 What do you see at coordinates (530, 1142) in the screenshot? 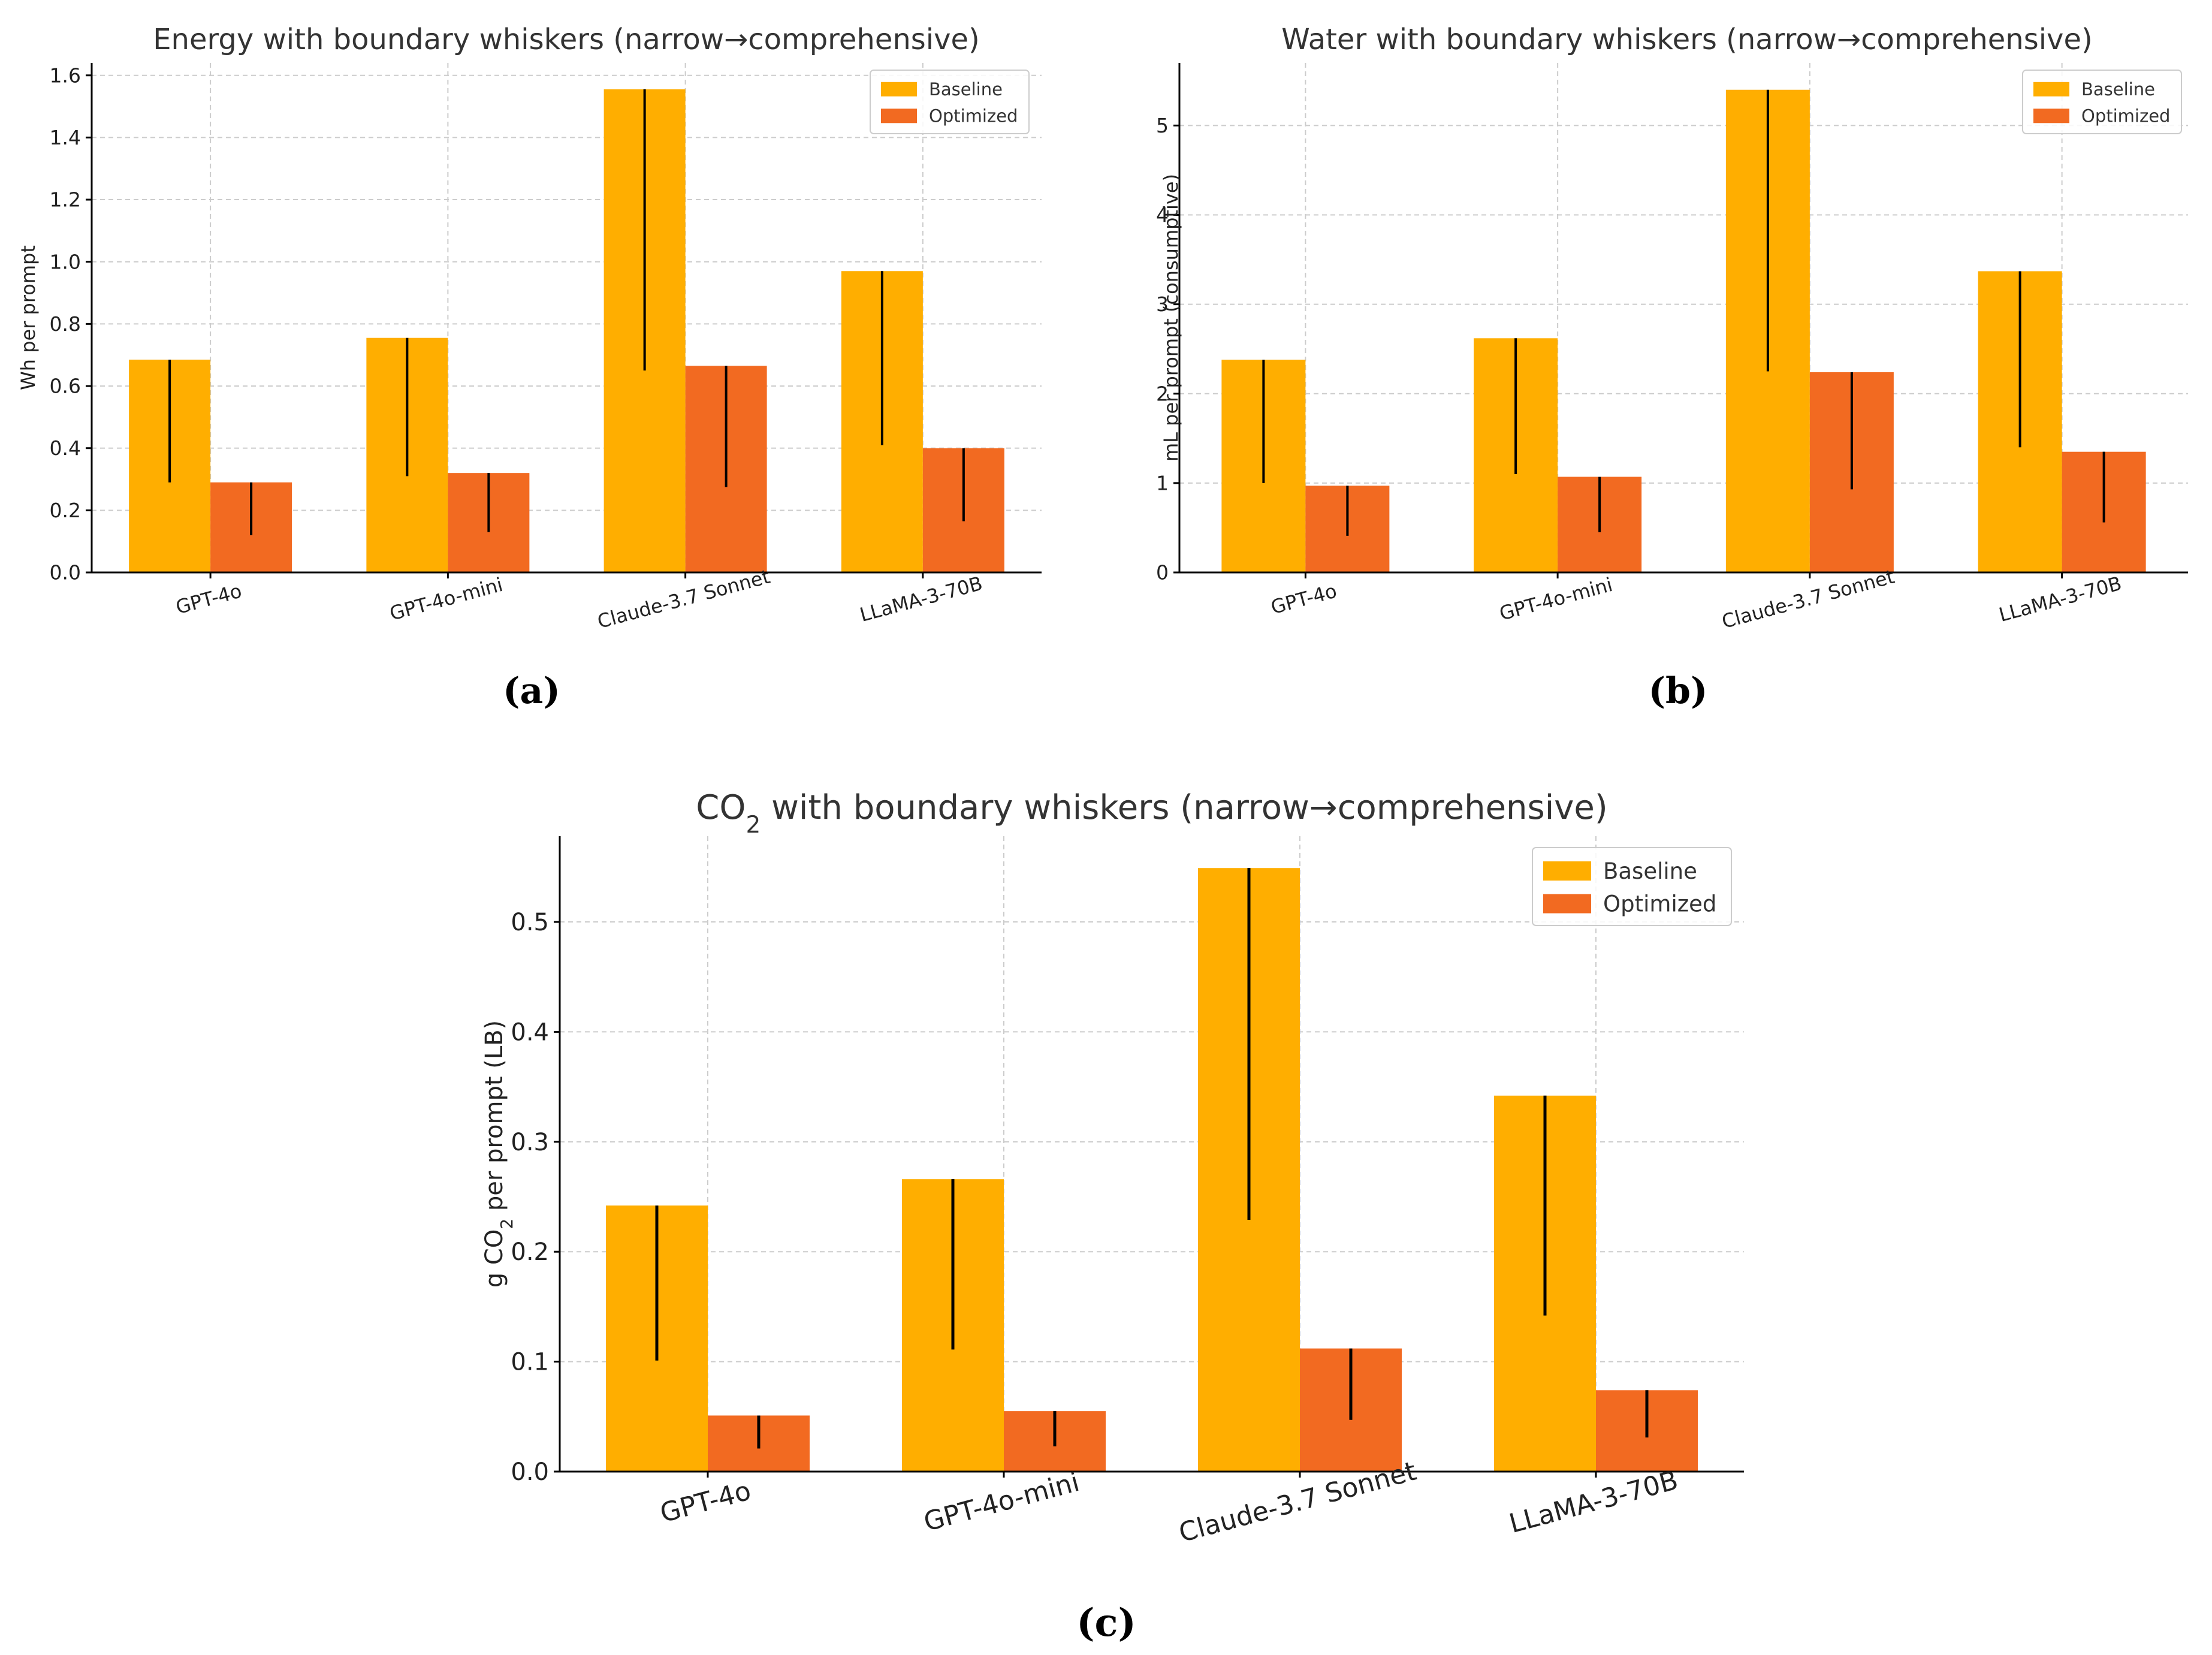
I see `y-tick-label: 0.3` at bounding box center [530, 1142].